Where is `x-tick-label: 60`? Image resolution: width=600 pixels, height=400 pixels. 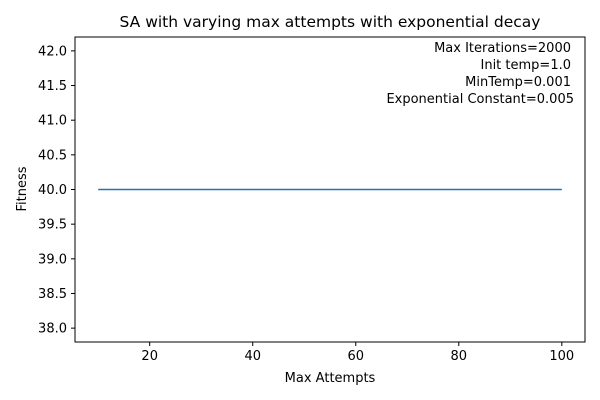
x-tick-label: 60 is located at coordinates (355, 356).